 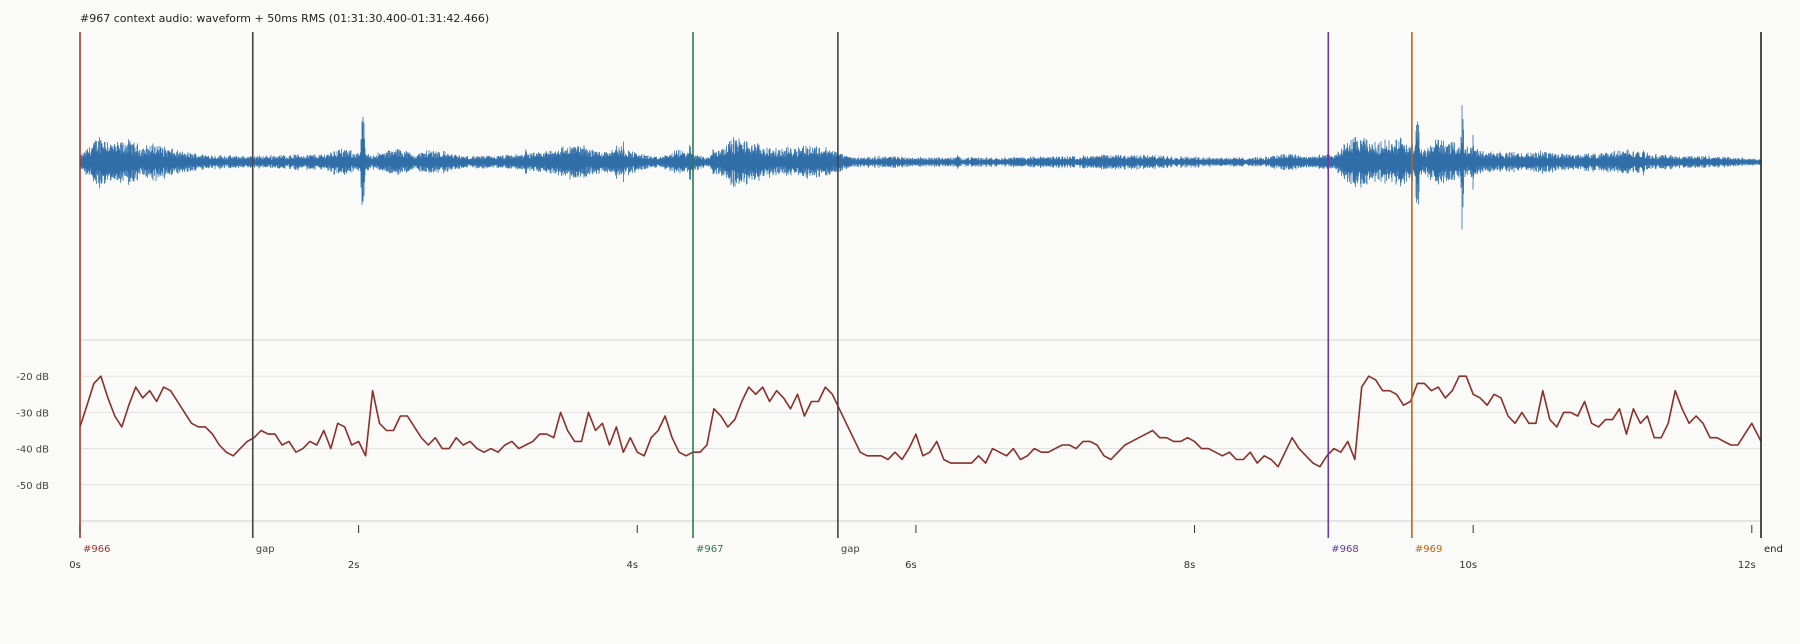 I want to click on rms-series-line, so click(x=920, y=421).